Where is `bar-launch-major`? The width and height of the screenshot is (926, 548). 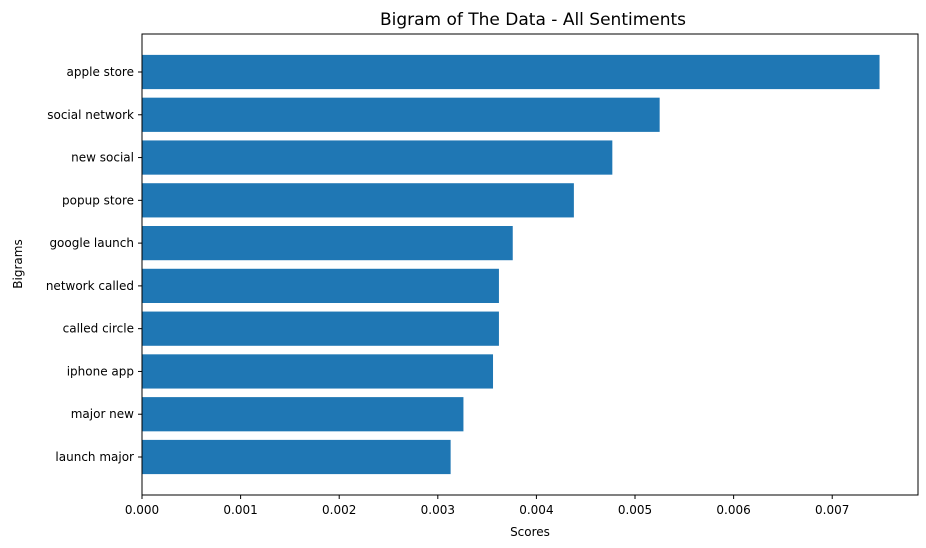 bar-launch-major is located at coordinates (296, 457).